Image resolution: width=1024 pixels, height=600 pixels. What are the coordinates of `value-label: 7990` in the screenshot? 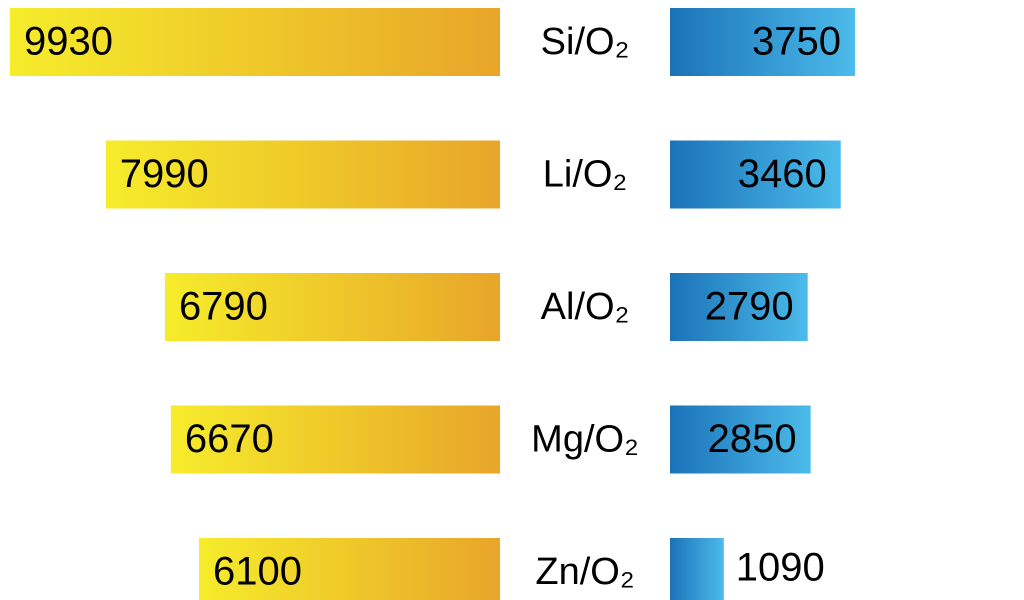 It's located at (164, 174).